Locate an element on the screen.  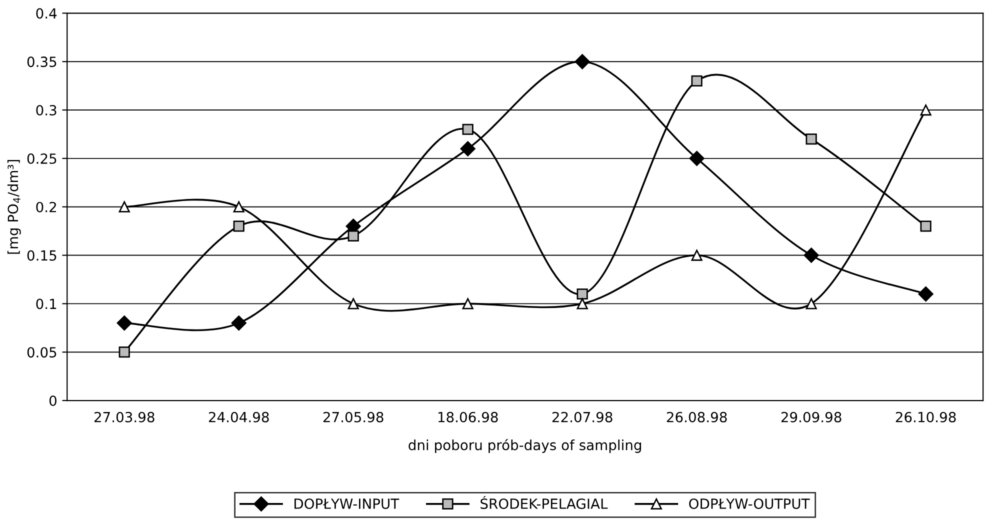
y-tick-label: 0.05 is located at coordinates (41, 352).